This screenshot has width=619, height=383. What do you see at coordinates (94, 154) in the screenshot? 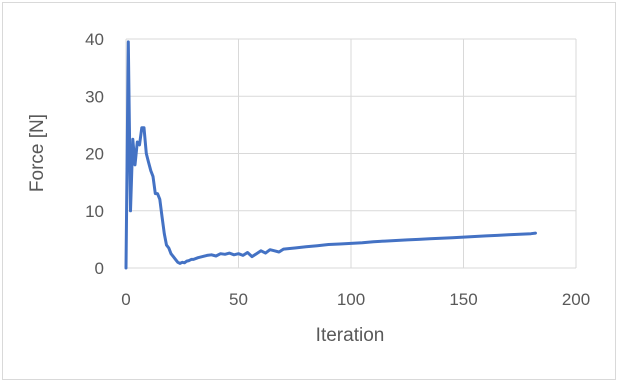
I see `y-tick-label: 20` at bounding box center [94, 154].